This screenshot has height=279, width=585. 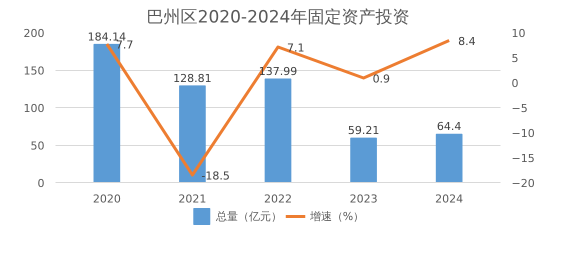 I want to click on x-tick-label: 2022, so click(x=278, y=199).